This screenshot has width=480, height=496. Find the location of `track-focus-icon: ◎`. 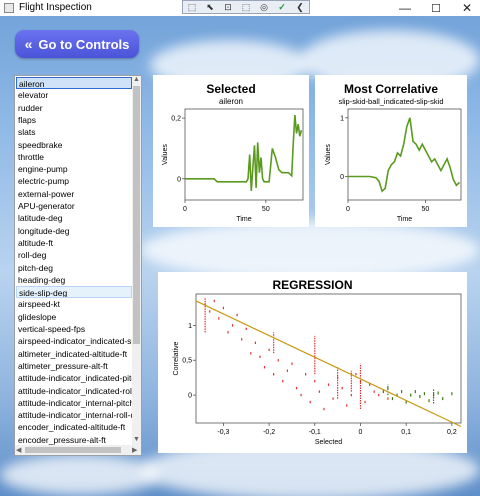

track-focus-icon: ◎ is located at coordinates (264, 7).